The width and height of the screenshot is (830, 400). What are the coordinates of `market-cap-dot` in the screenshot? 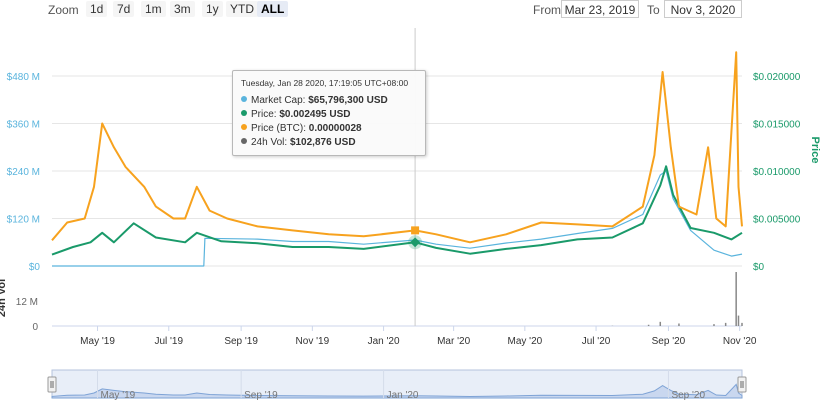 It's located at (244, 99).